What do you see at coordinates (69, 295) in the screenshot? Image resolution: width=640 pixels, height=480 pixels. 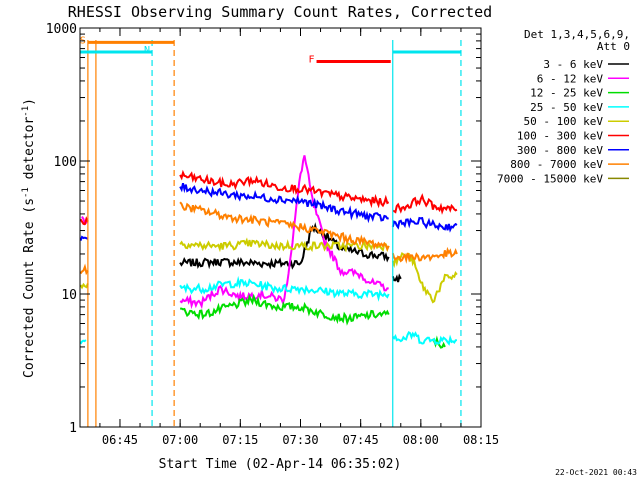 I see `y-tick-label-1: 10` at bounding box center [69, 295].